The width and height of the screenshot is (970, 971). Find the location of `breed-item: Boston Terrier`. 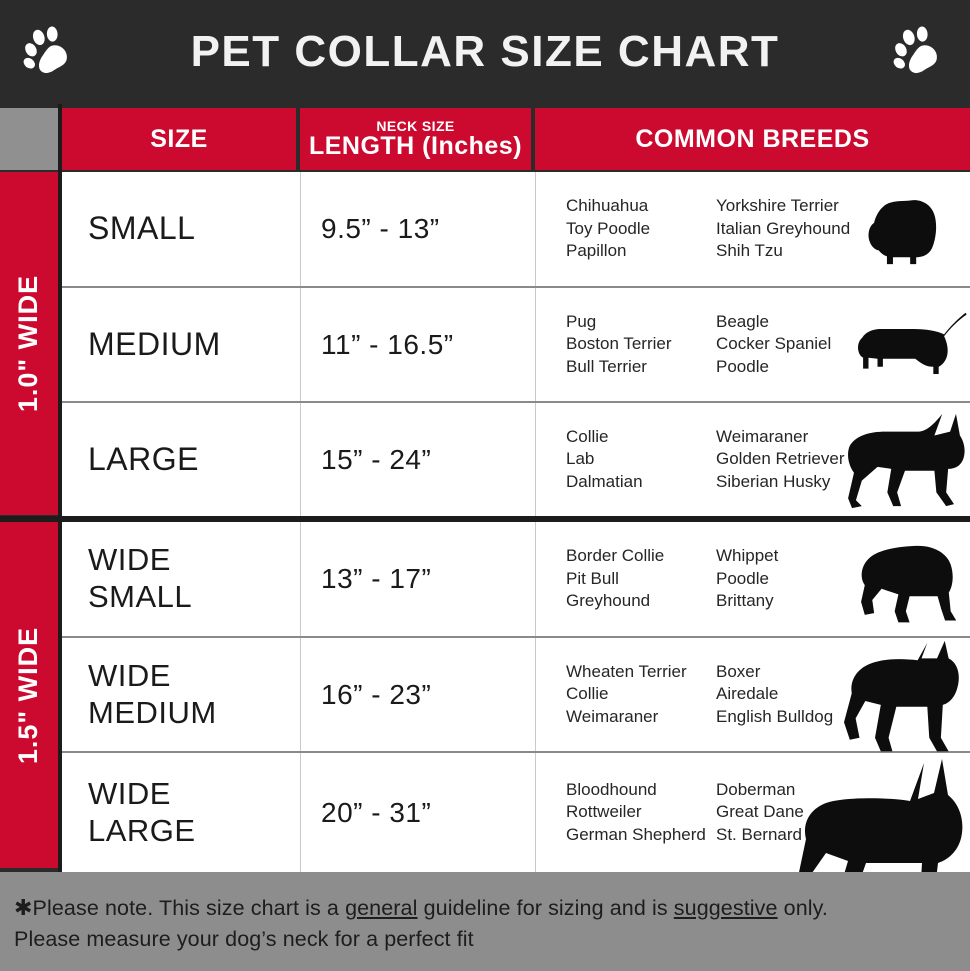

breed-item: Boston Terrier is located at coordinates (619, 344).